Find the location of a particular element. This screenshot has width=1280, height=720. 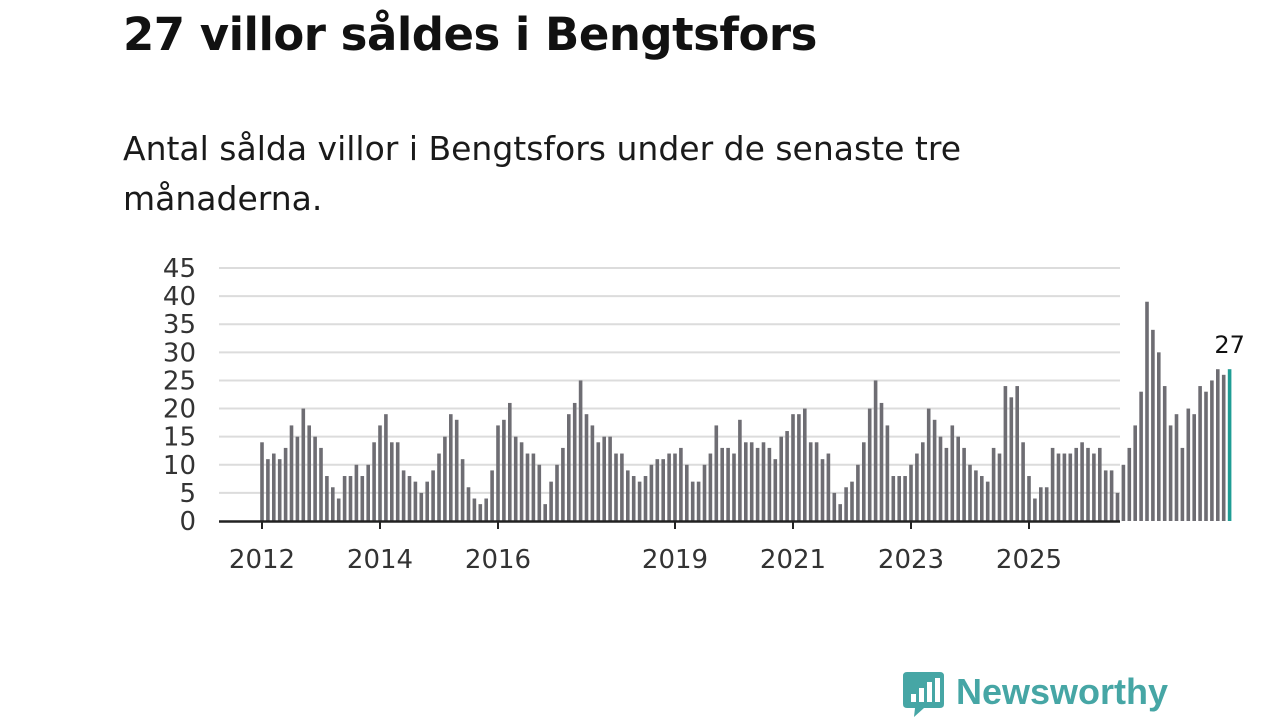

y-tick-label: 10 is located at coordinates (179, 466).